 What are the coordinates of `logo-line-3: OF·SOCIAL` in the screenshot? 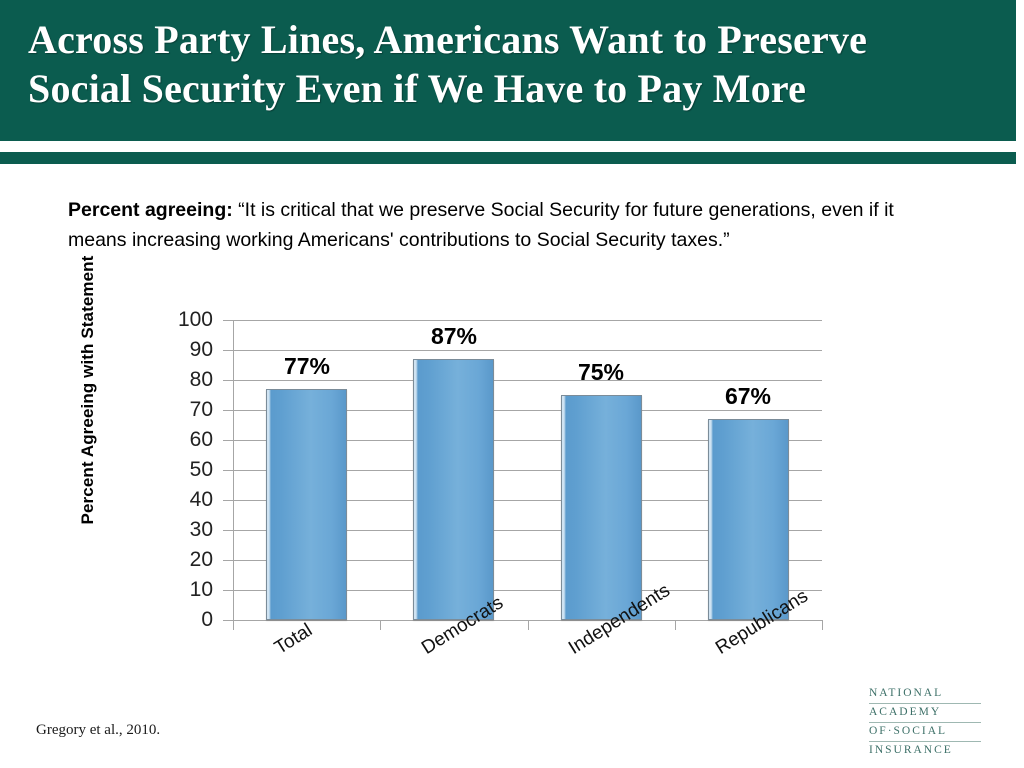 It's located at (925, 733).